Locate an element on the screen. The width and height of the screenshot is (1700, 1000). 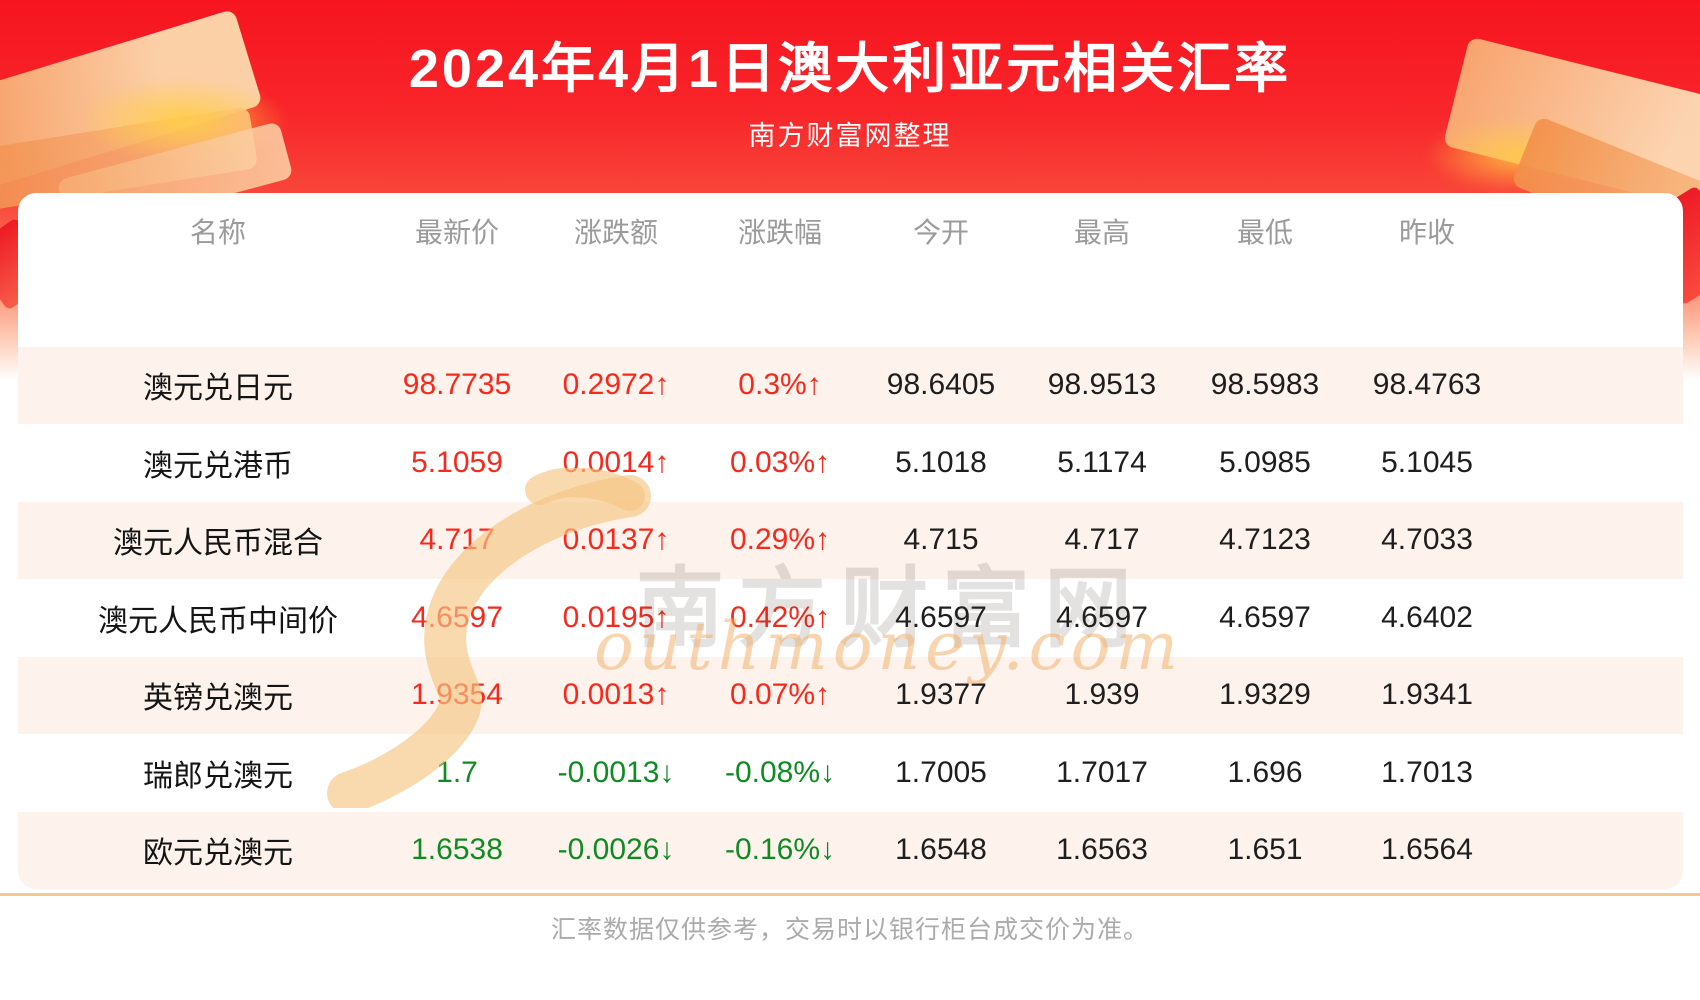
cell-latest: 4.6597 is located at coordinates (457, 617).